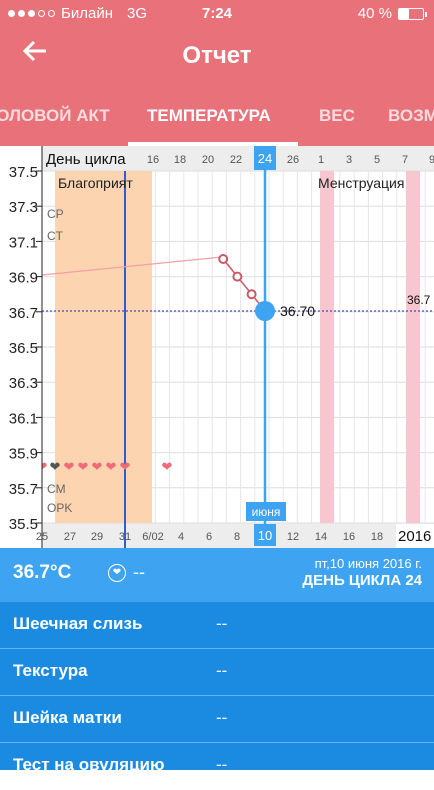 The height and width of the screenshot is (790, 434). I want to click on date-tick: 29, so click(97, 537).